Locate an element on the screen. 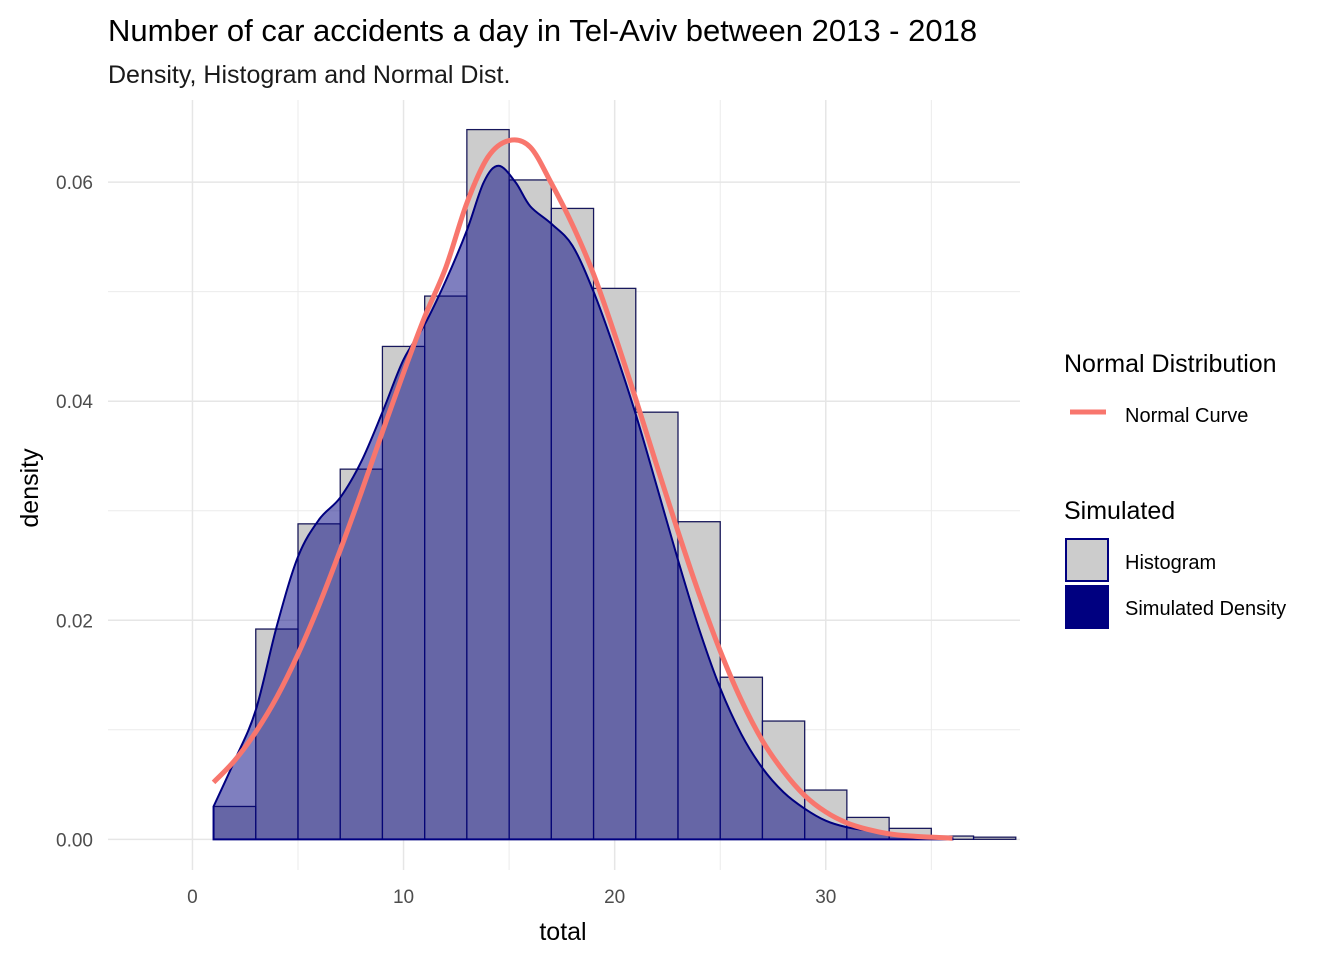  x-axis-ticks: 0 10 20 30 is located at coordinates (511, 897).